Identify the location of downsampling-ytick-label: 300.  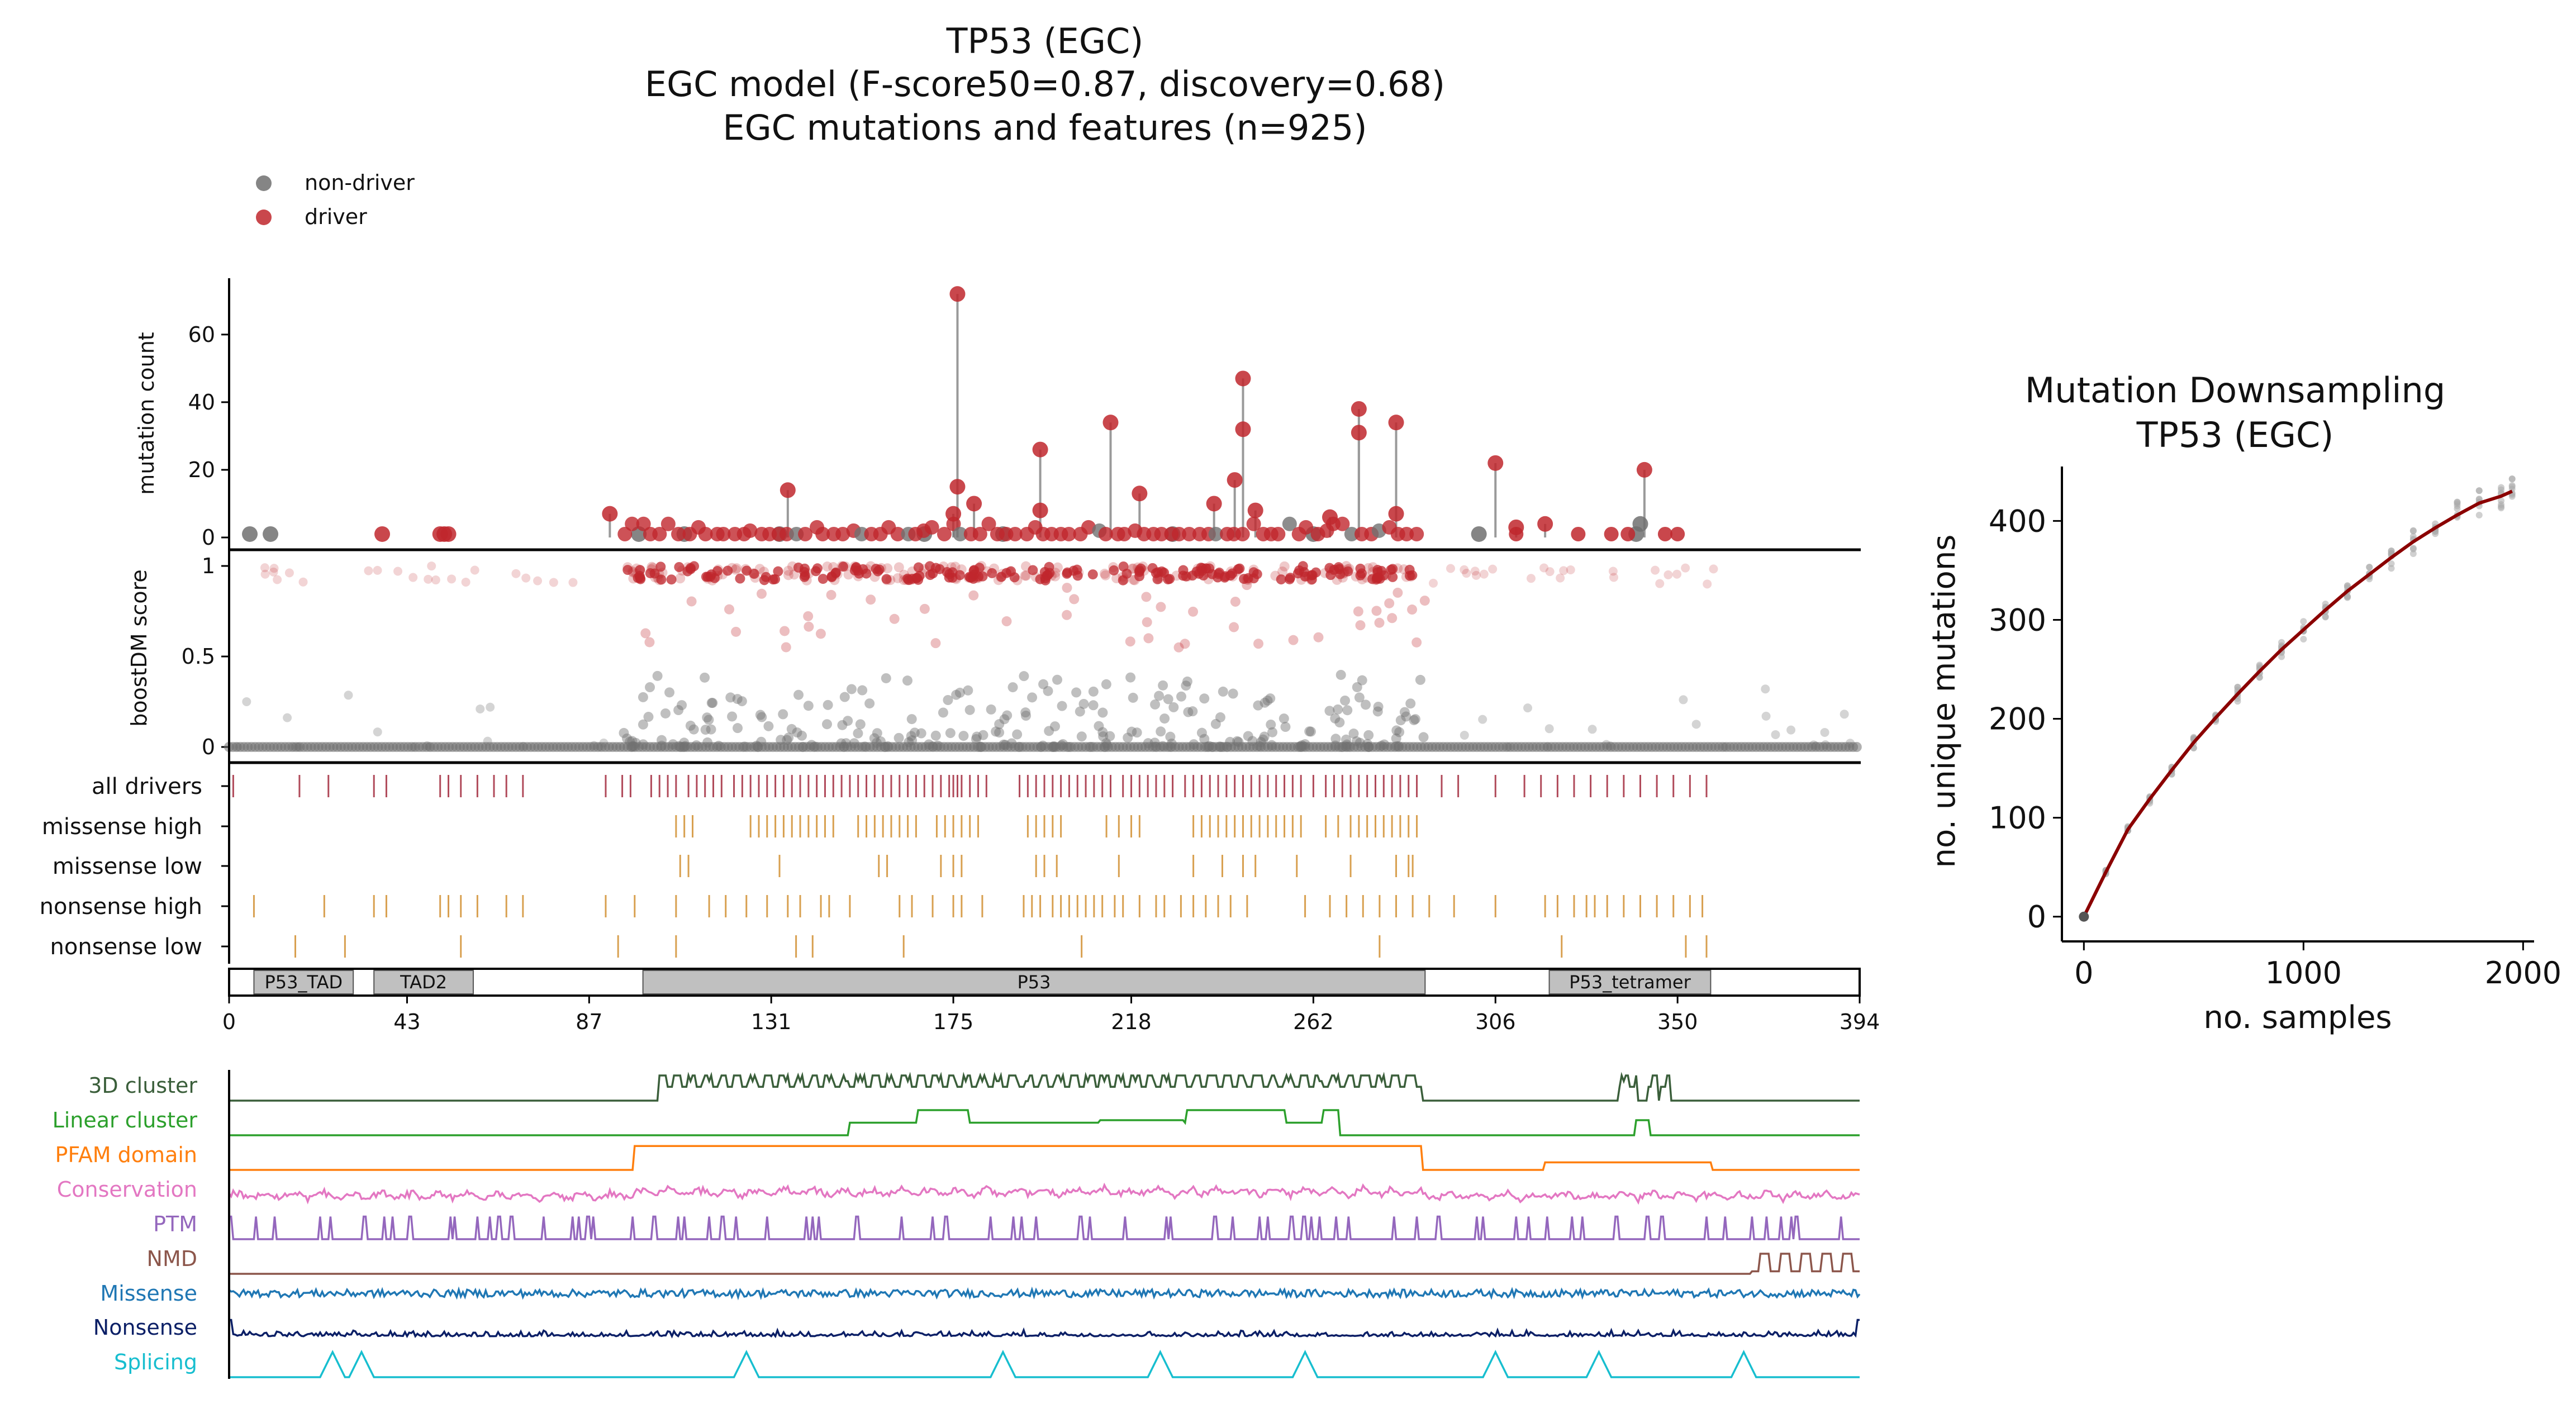
(2018, 619).